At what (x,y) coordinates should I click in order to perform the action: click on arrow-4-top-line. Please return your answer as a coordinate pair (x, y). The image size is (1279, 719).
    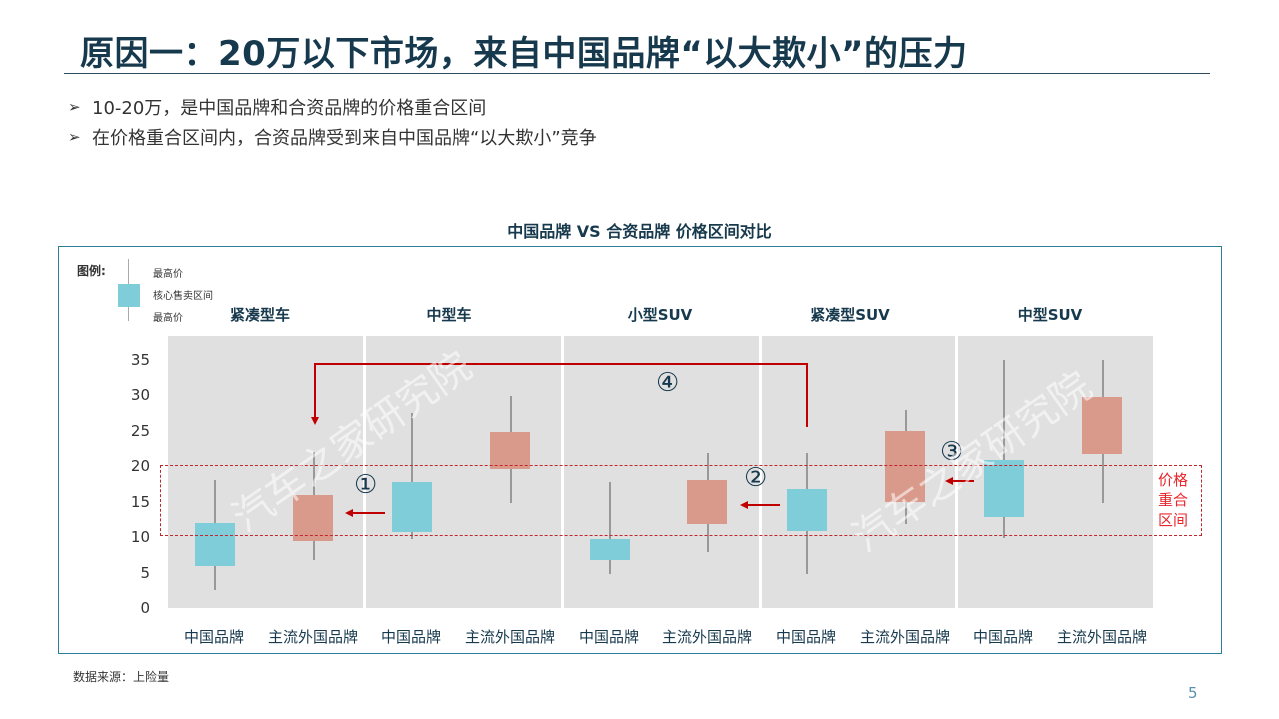
    Looking at the image, I should click on (561, 364).